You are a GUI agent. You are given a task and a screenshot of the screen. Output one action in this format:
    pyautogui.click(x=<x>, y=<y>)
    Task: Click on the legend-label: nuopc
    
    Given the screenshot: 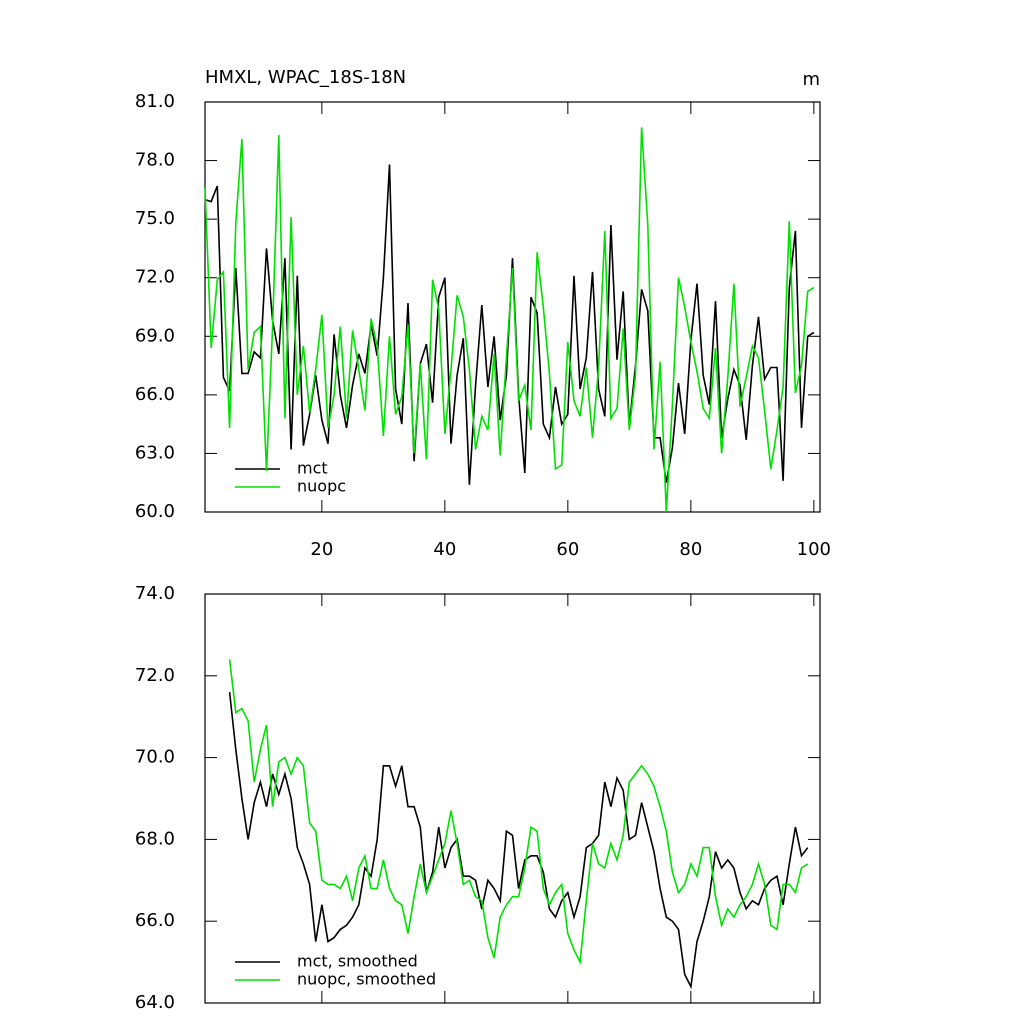 What is the action you would take?
    pyautogui.click(x=321, y=486)
    